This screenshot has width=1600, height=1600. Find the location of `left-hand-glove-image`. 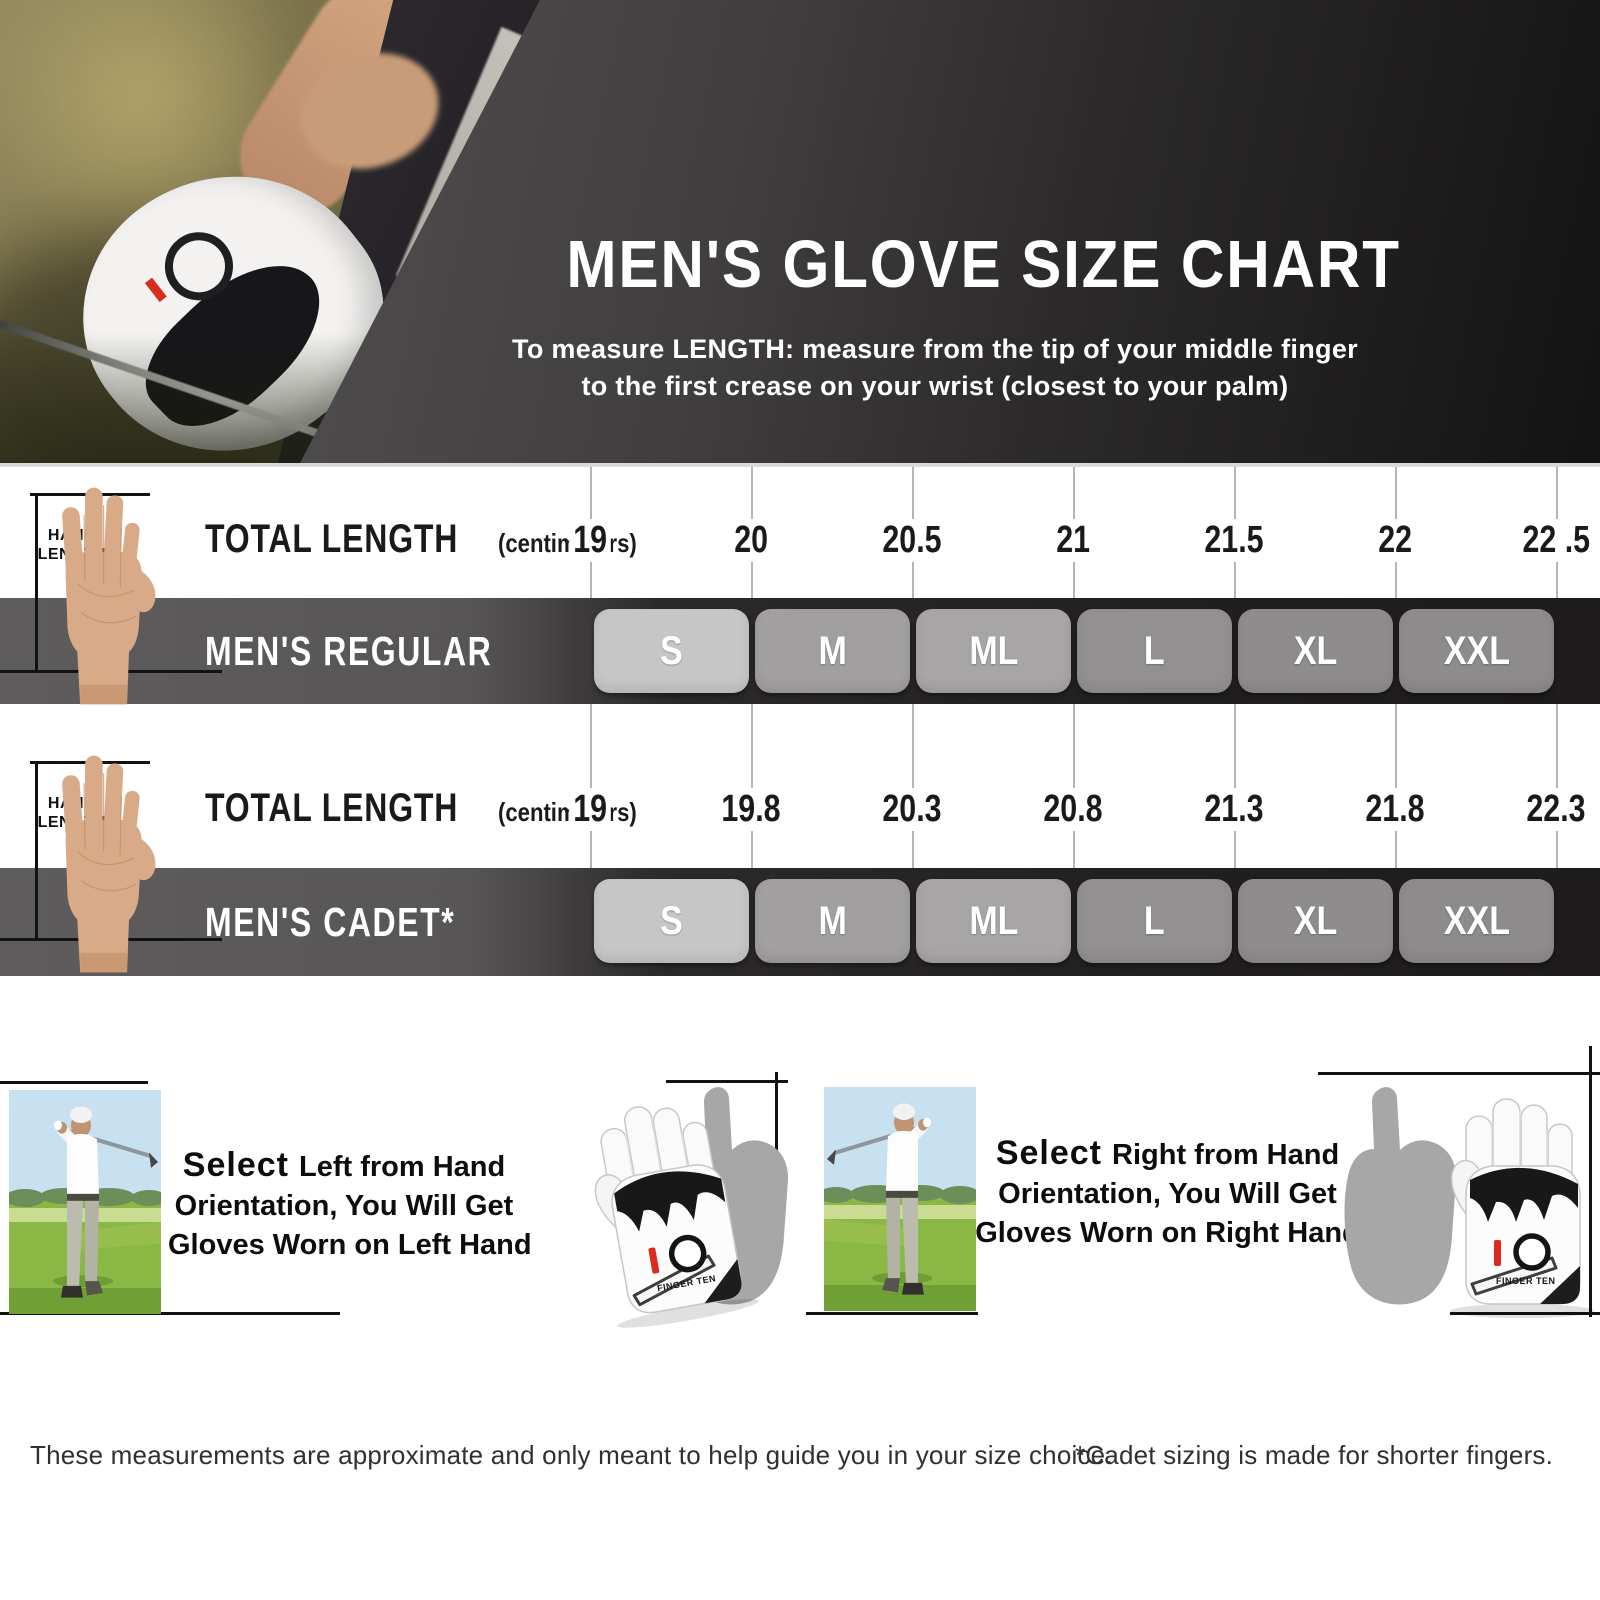

left-hand-glove-image is located at coordinates (670, 1211).